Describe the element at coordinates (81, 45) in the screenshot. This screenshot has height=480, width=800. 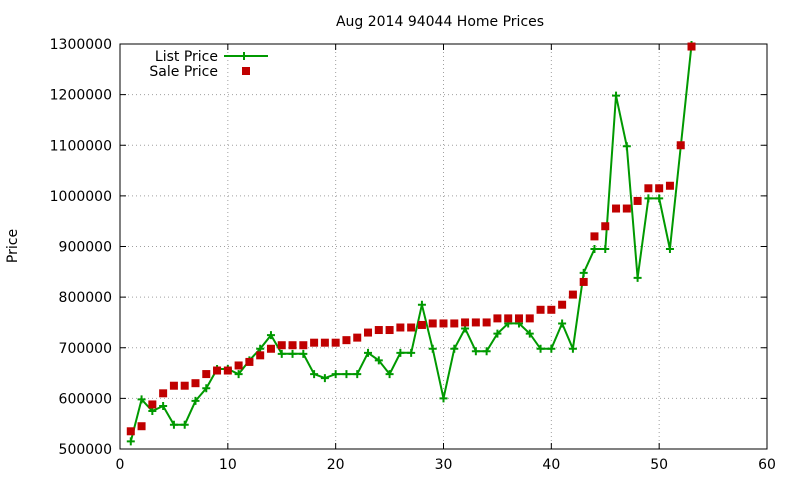
I see `y-tick-label: 1300000` at that location.